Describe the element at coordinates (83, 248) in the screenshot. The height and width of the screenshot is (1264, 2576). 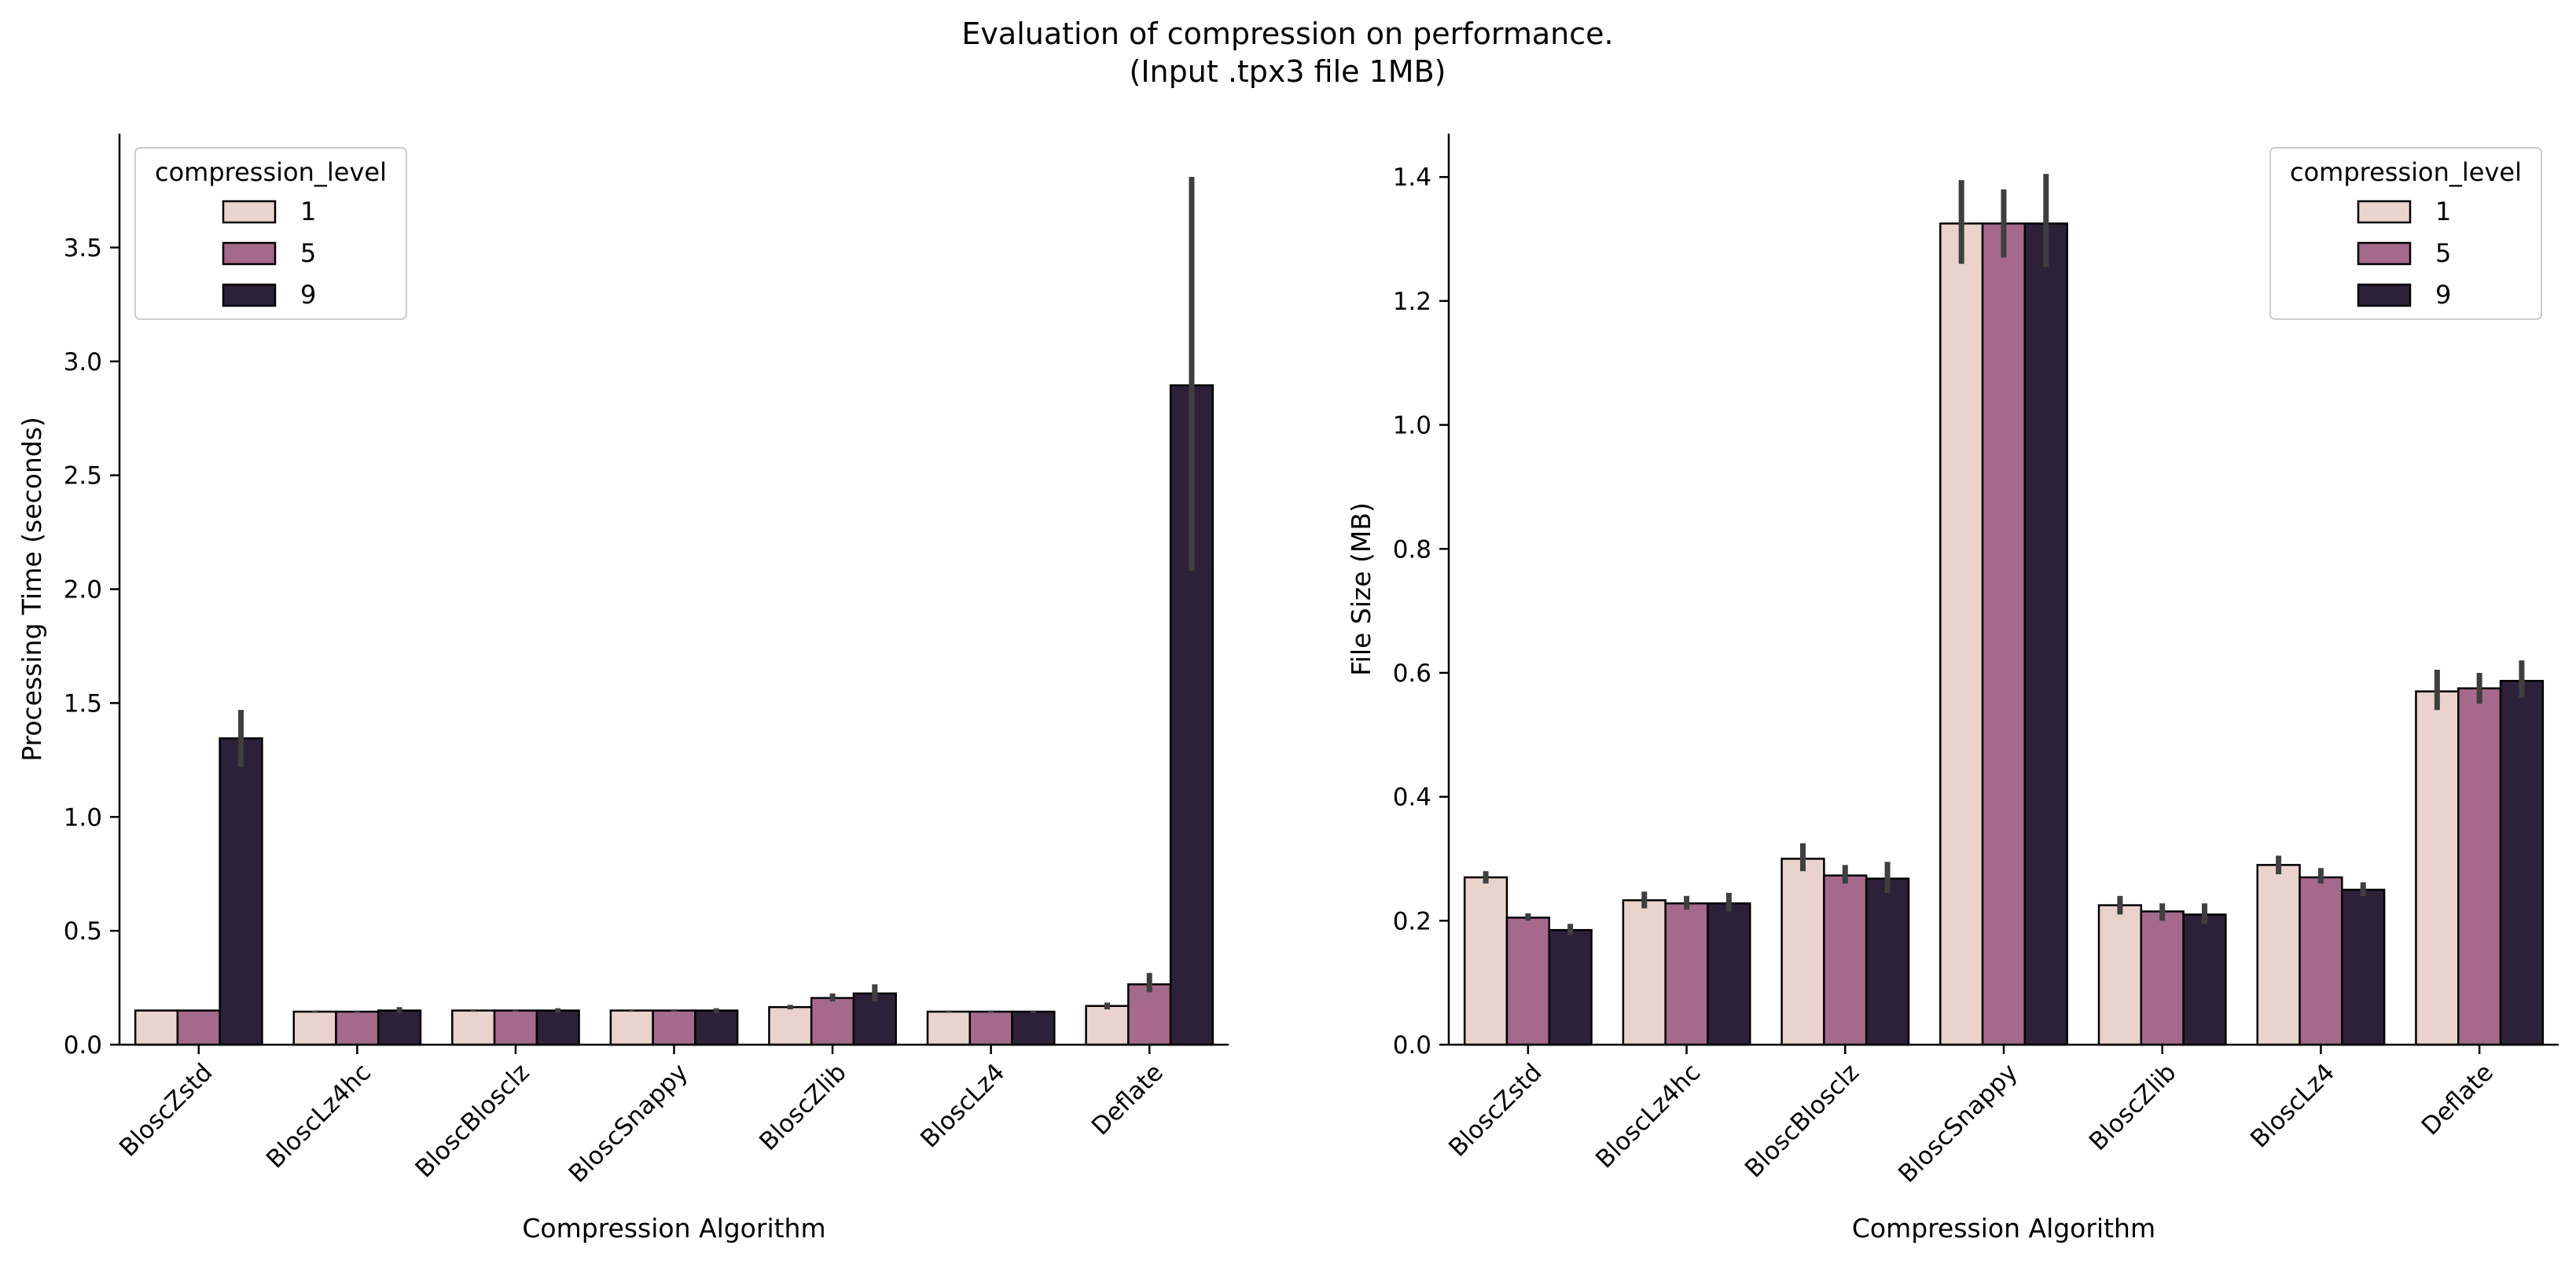
I see `y-tick-label: 3.5` at that location.